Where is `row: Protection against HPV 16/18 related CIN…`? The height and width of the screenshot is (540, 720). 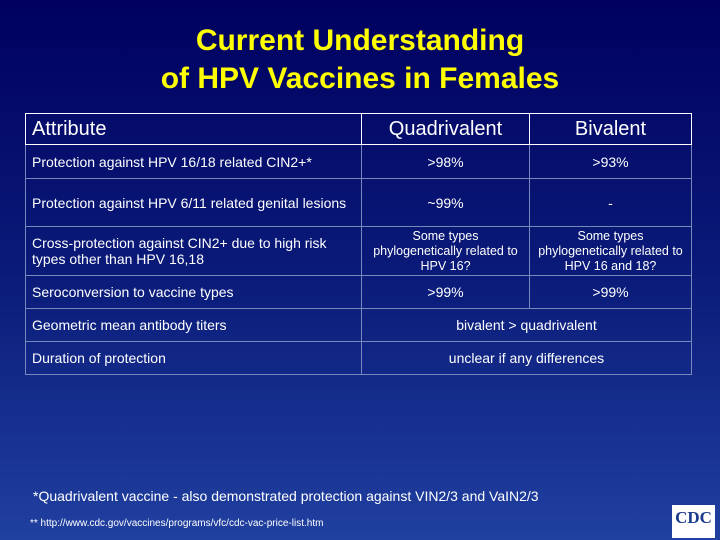
row: Protection against HPV 16/18 related CIN… is located at coordinates (358, 161).